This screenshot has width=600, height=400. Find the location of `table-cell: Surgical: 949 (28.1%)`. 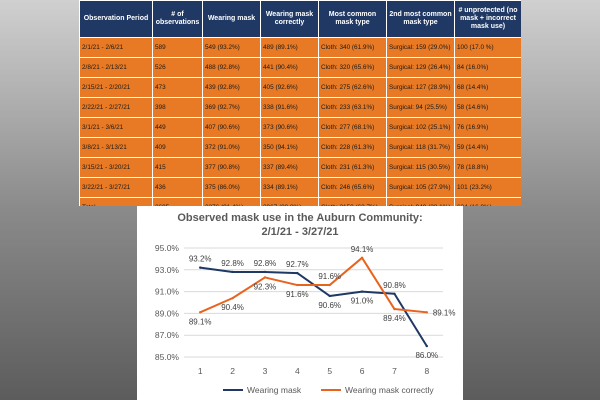

table-cell: Surgical: 949 (28.1%) is located at coordinates (420, 201).